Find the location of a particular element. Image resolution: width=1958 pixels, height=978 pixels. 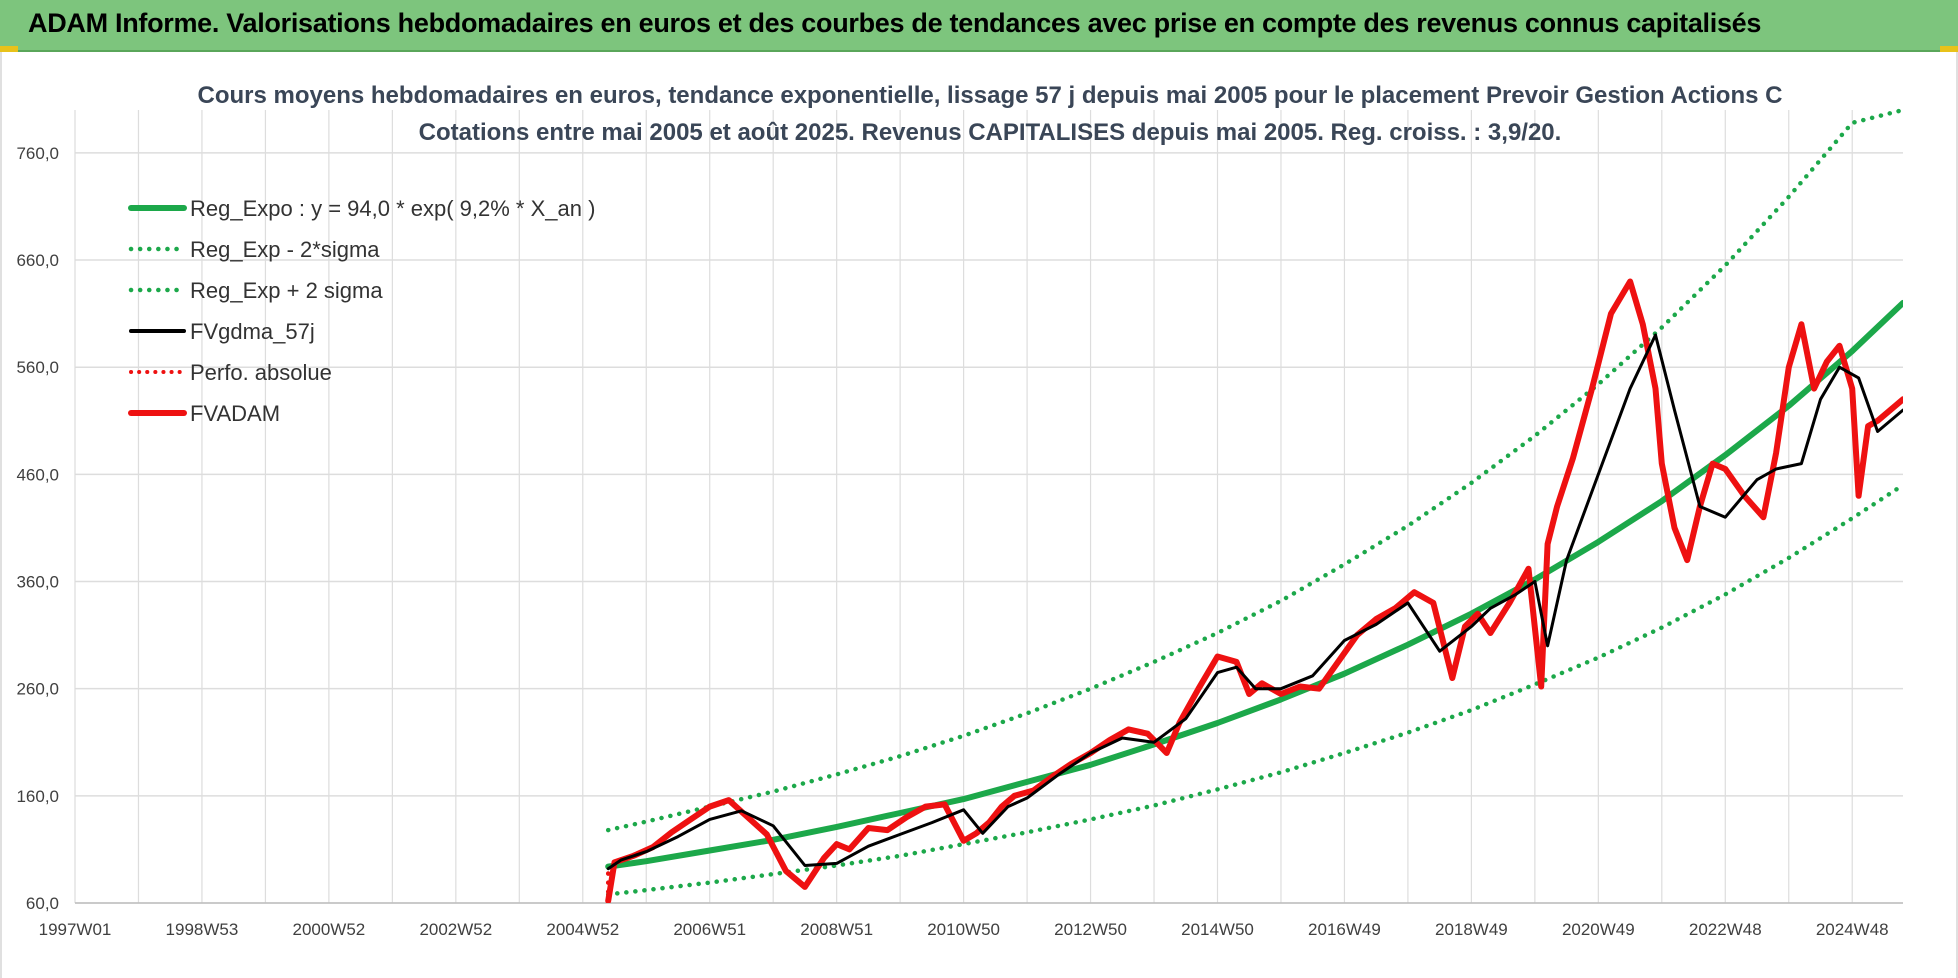

x-tick-label: 2012W50 is located at coordinates (1090, 929).